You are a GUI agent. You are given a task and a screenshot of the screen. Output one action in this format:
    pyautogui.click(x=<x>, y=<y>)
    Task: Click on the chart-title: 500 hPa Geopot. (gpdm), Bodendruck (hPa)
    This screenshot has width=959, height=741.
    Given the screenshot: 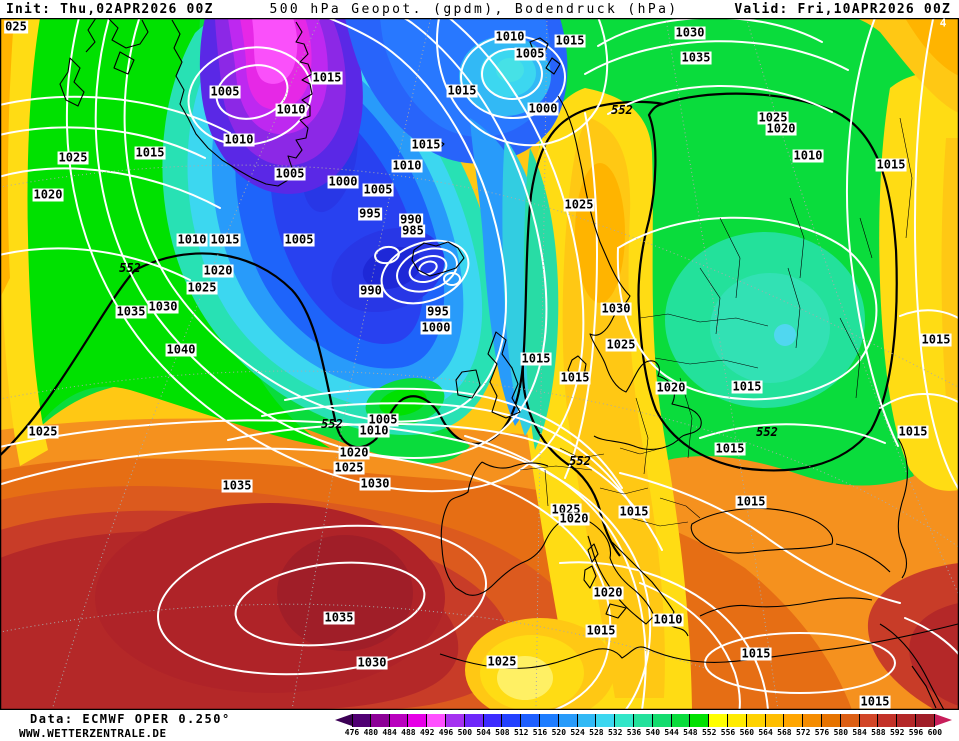 What is the action you would take?
    pyautogui.click(x=474, y=9)
    